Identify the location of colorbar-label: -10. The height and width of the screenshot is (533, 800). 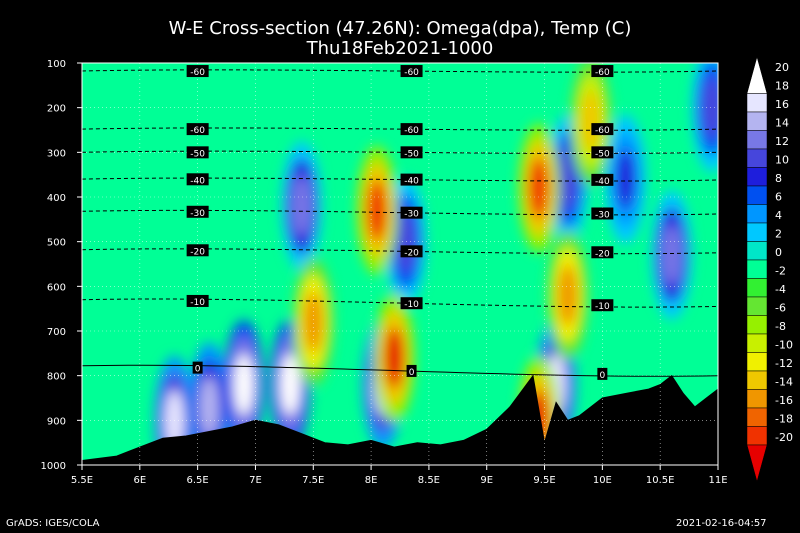
(784, 345).